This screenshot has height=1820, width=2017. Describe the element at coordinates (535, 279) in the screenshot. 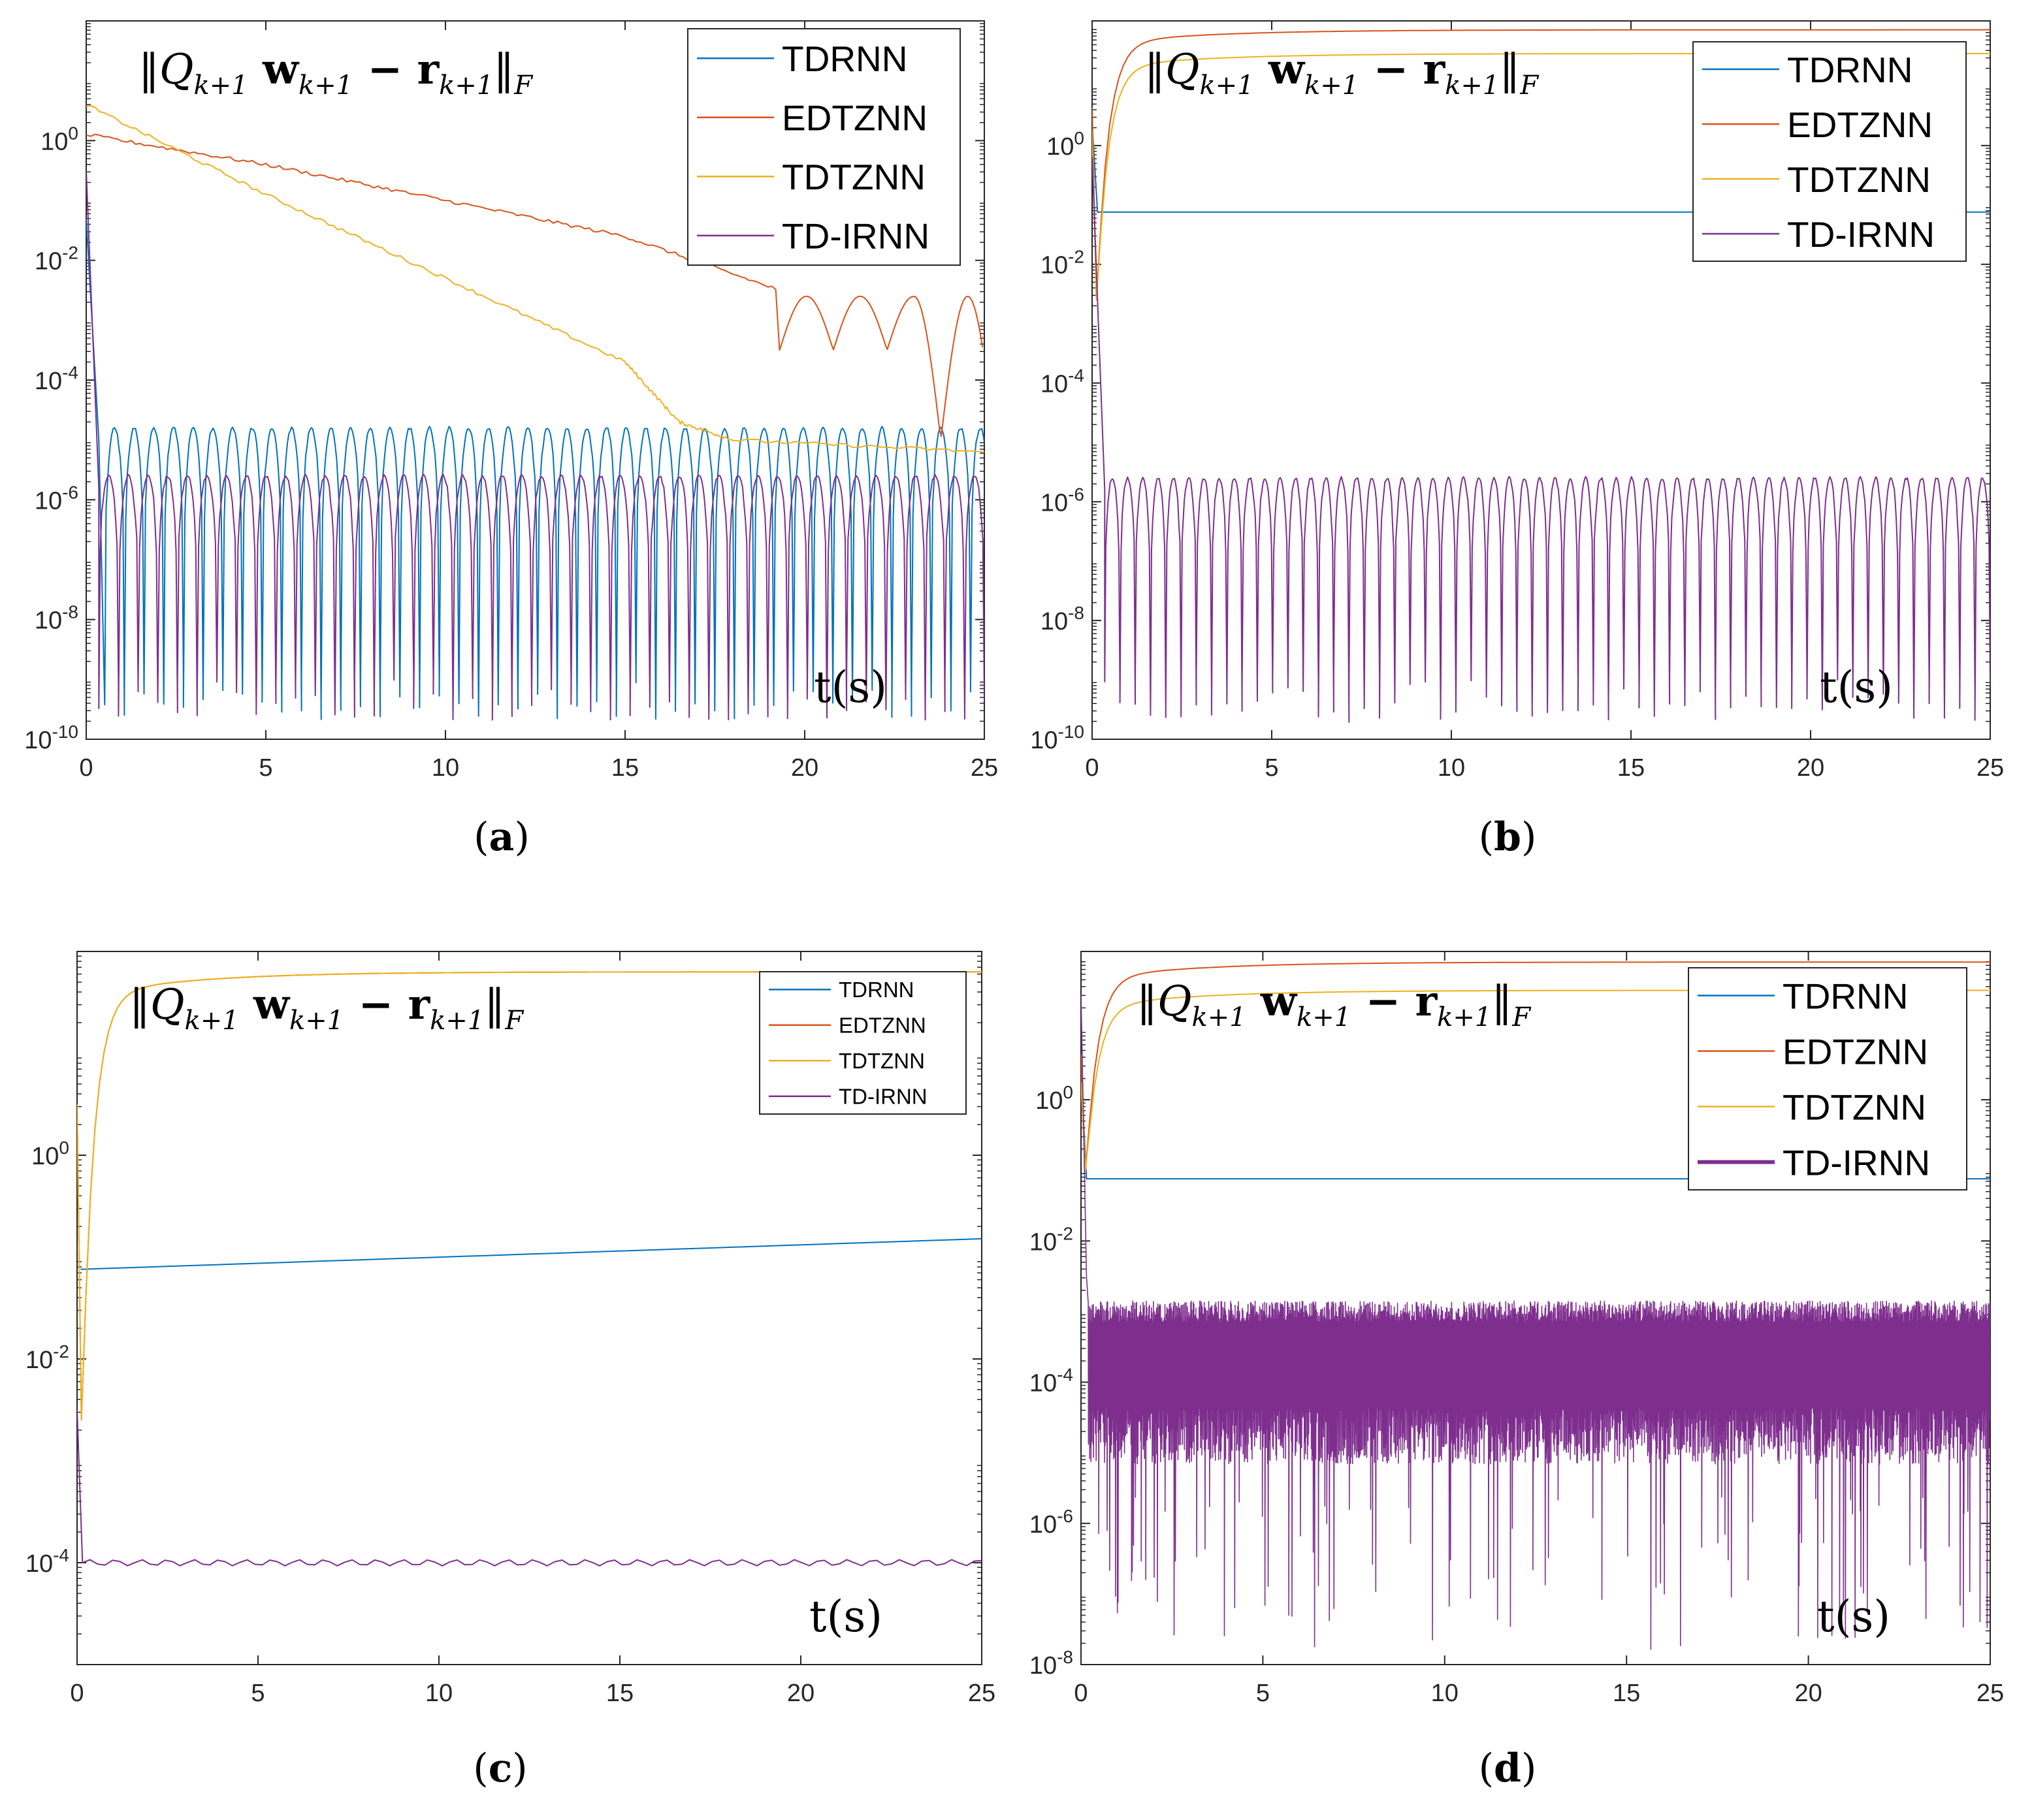

I see `series-line-tdtznn` at that location.